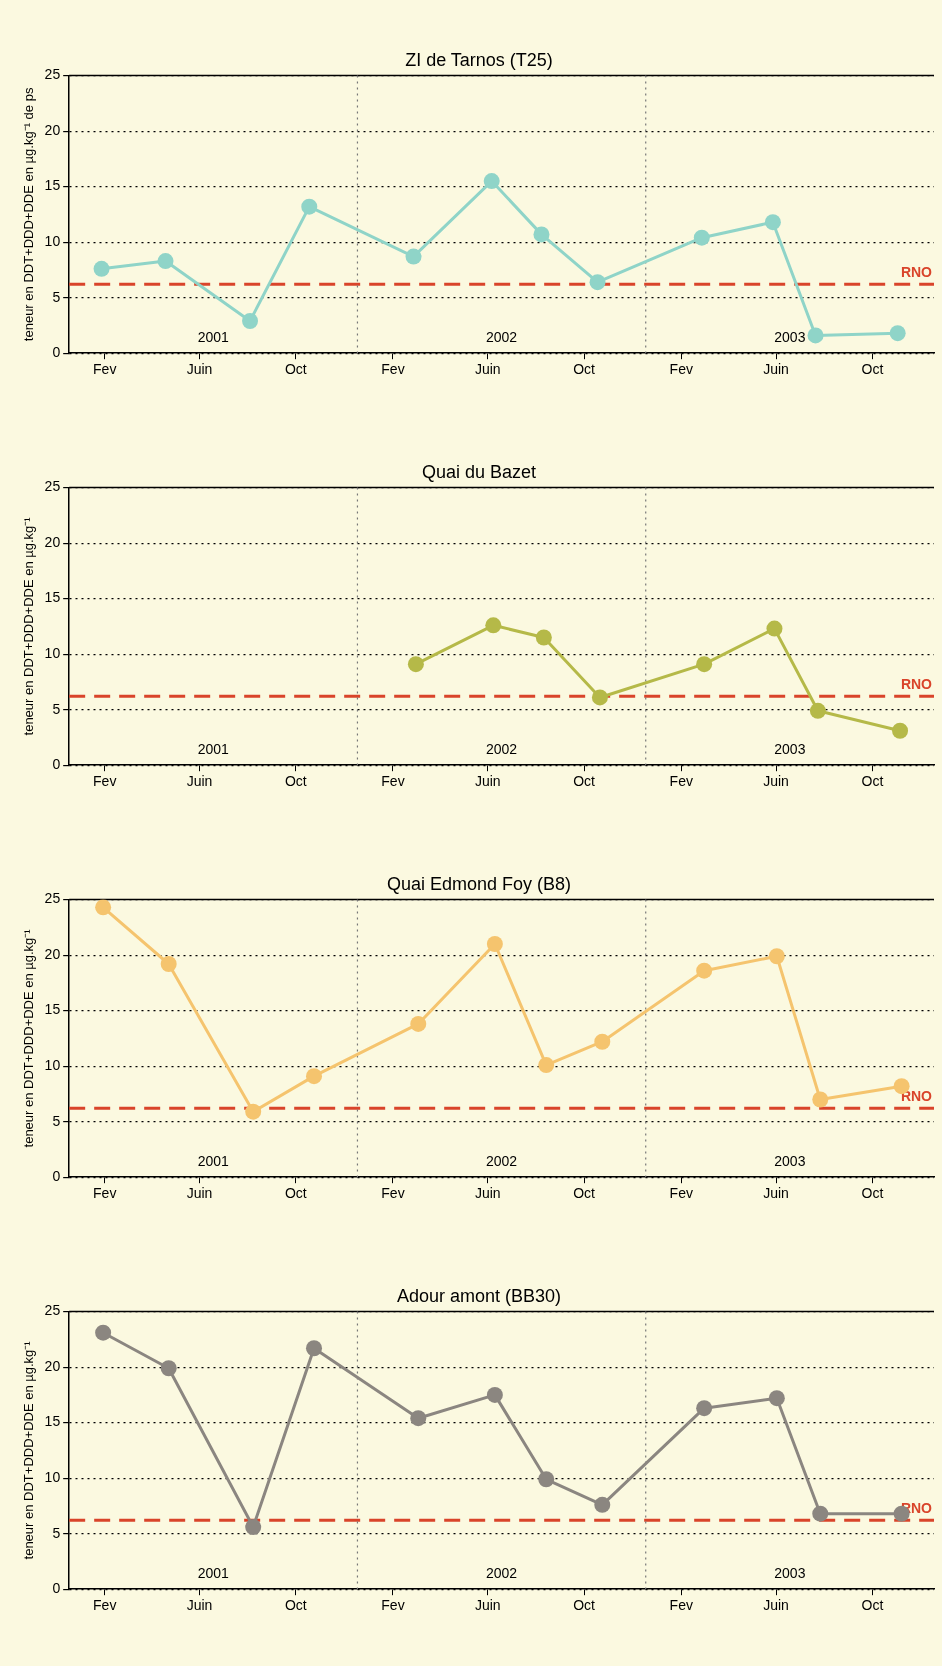 The height and width of the screenshot is (1666, 942). Describe the element at coordinates (479, 59) in the screenshot. I see `chart-title: ZI de Tarnos (T25)` at that location.